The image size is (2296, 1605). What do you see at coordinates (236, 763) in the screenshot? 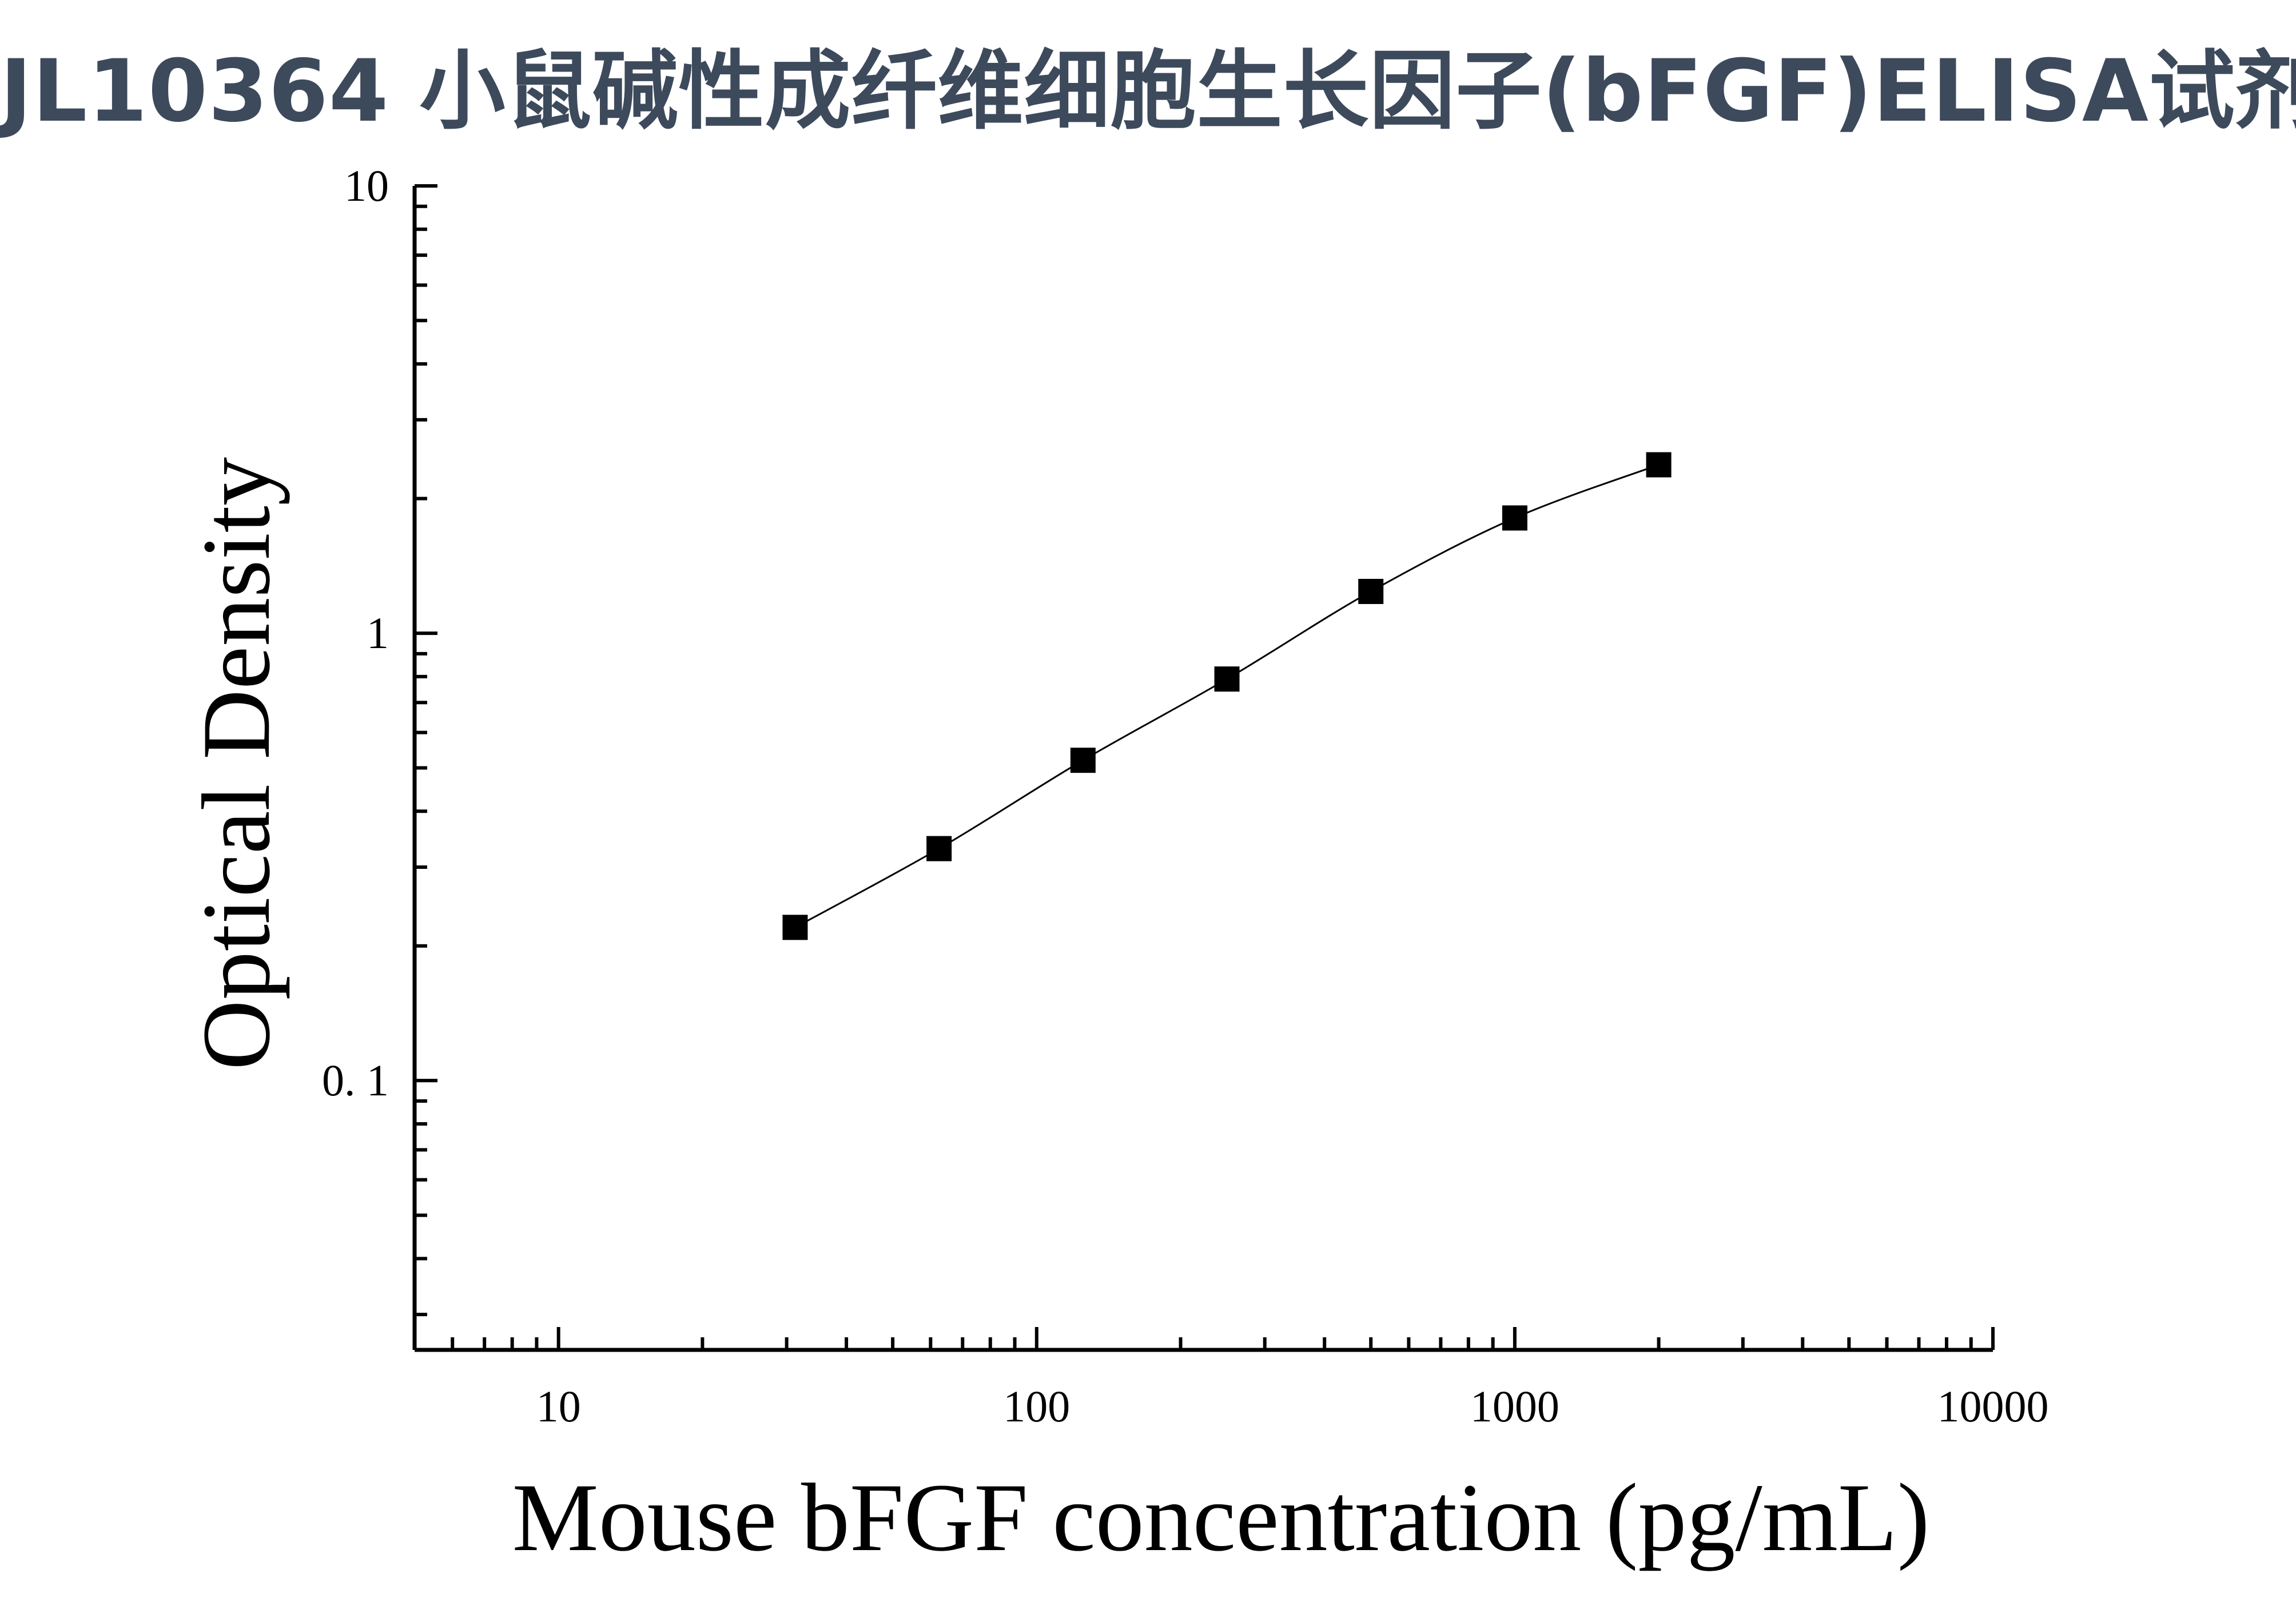
I see `y-axis-title: Optical Density` at bounding box center [236, 763].